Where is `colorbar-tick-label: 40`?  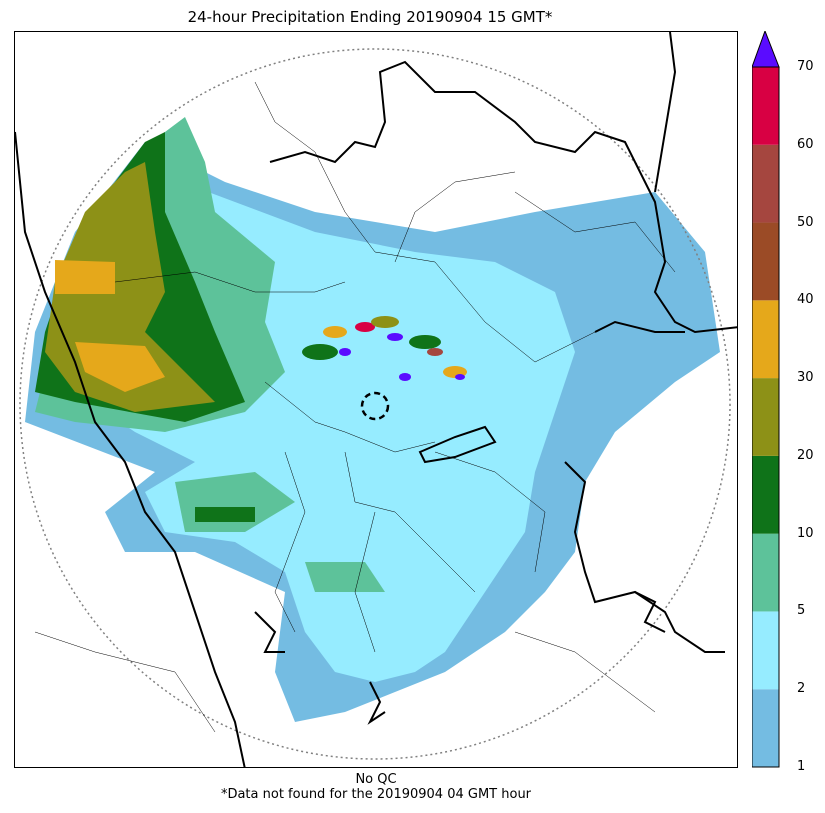 colorbar-tick-label: 40 is located at coordinates (805, 300).